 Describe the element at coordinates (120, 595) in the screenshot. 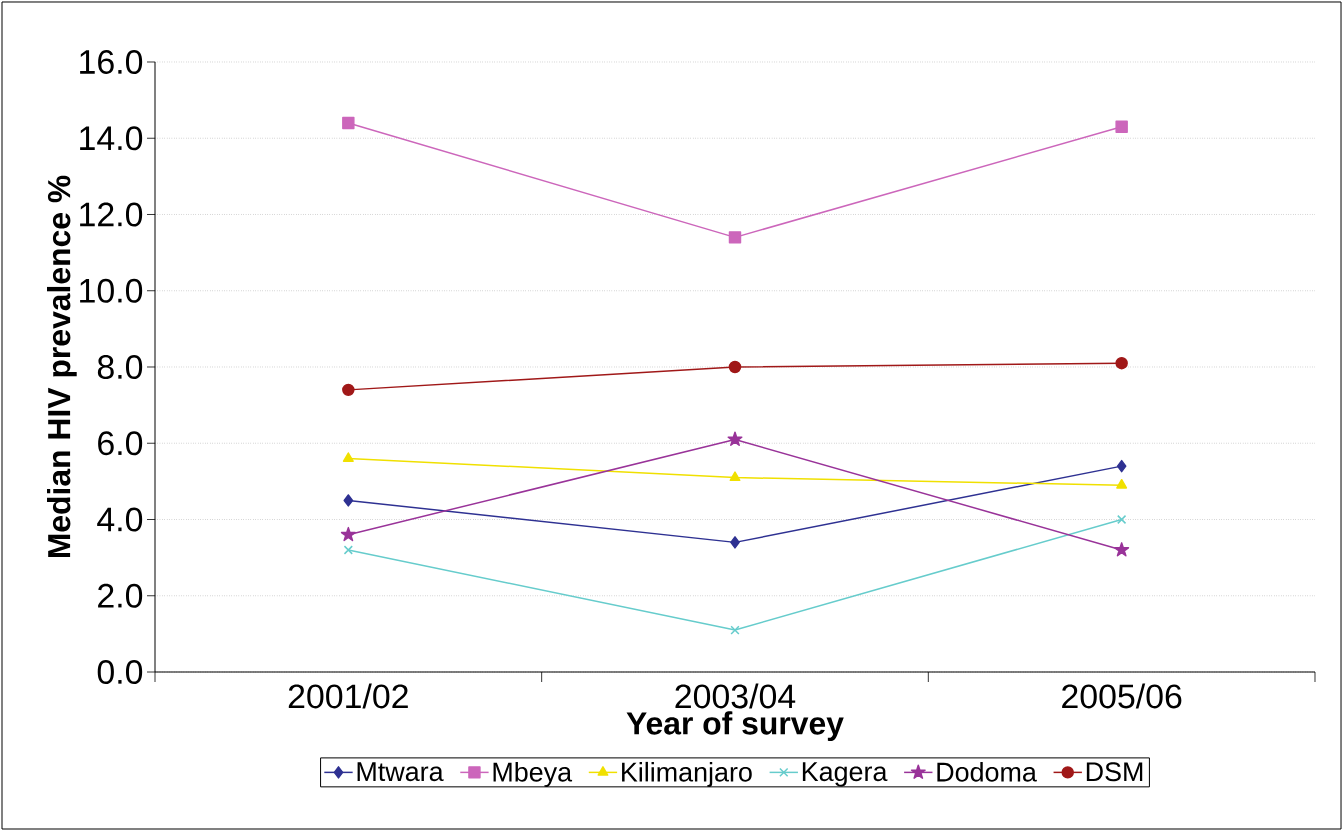

I see `y-tick-label: 2.0` at that location.